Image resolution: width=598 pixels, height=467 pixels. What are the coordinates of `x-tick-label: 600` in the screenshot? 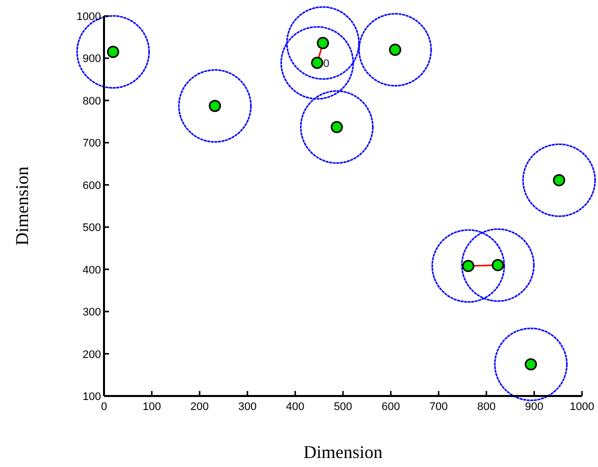 It's located at (391, 407).